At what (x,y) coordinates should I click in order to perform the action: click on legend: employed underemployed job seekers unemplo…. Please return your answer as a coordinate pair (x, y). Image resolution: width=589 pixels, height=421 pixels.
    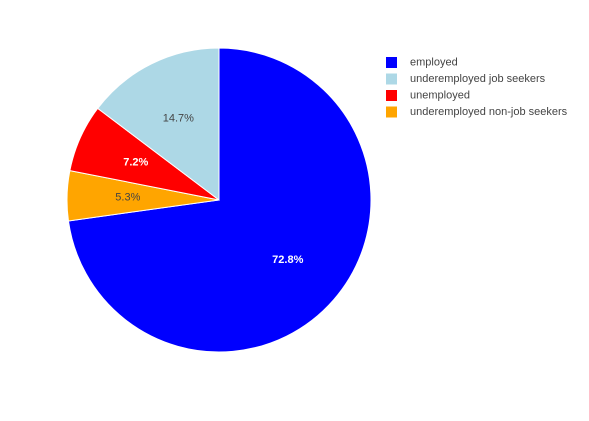
    Looking at the image, I should click on (477, 87).